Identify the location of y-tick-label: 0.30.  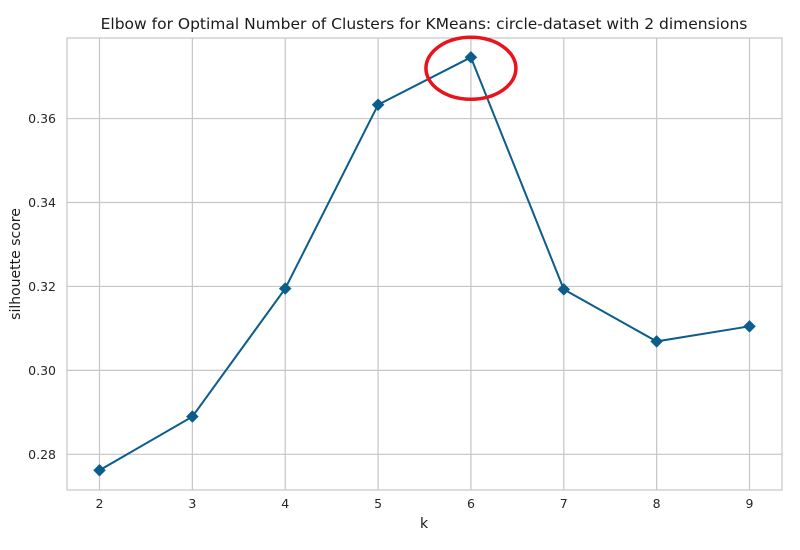
(42, 370).